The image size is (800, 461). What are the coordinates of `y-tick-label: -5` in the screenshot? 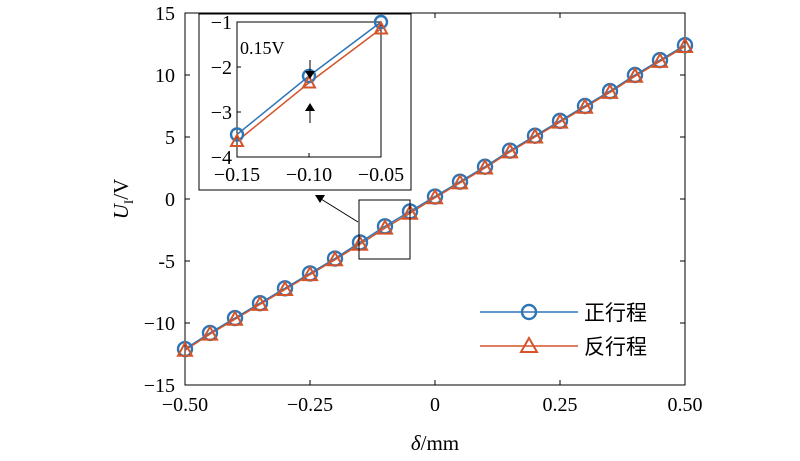 It's located at (166, 262).